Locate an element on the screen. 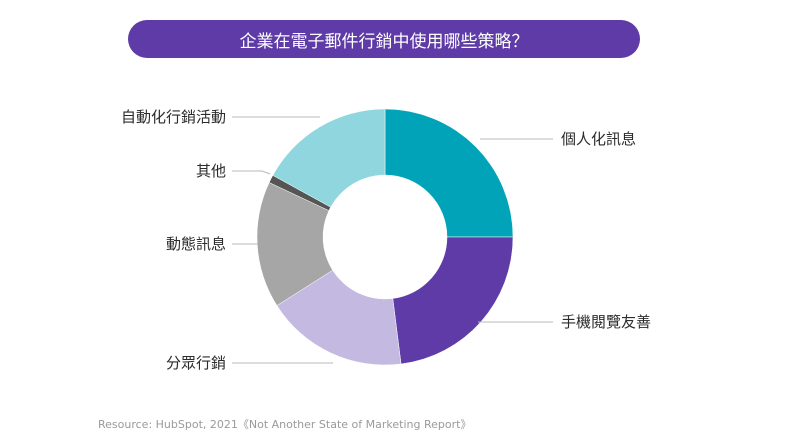 This screenshot has height=440, width=800. slice-label-6: 自動化行銷活動 is located at coordinates (173, 117).